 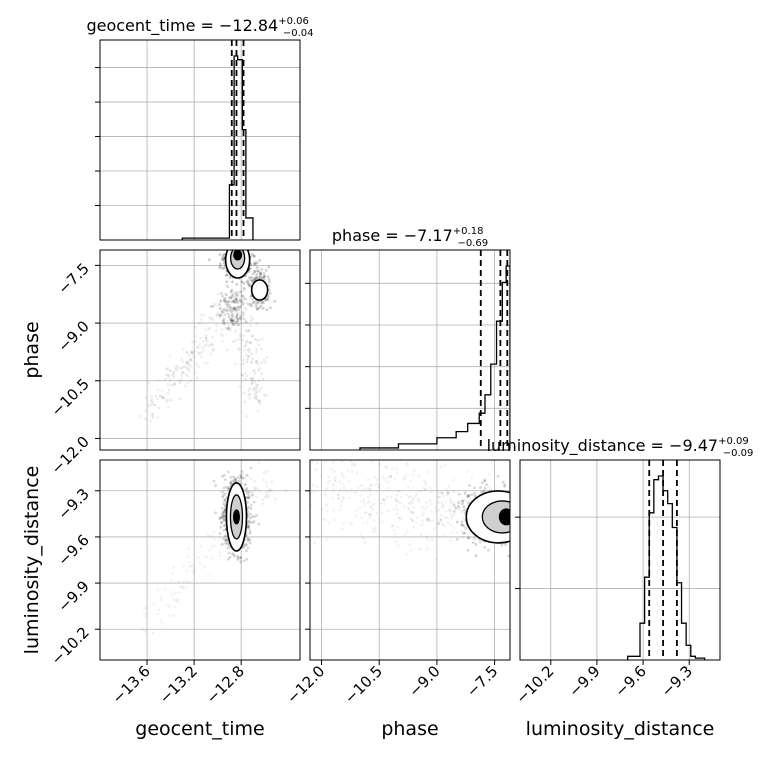 What do you see at coordinates (487, 517) in the screenshot?
I see `contours` at bounding box center [487, 517].